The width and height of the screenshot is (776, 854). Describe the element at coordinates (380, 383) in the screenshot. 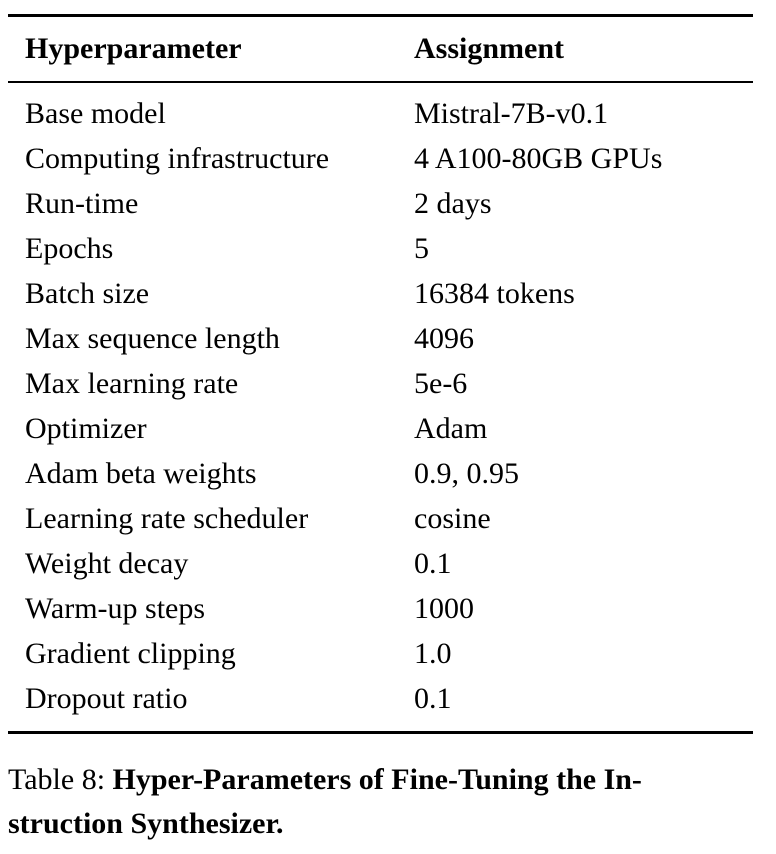

I see `table-row: Max learning rate 5e-6` at that location.